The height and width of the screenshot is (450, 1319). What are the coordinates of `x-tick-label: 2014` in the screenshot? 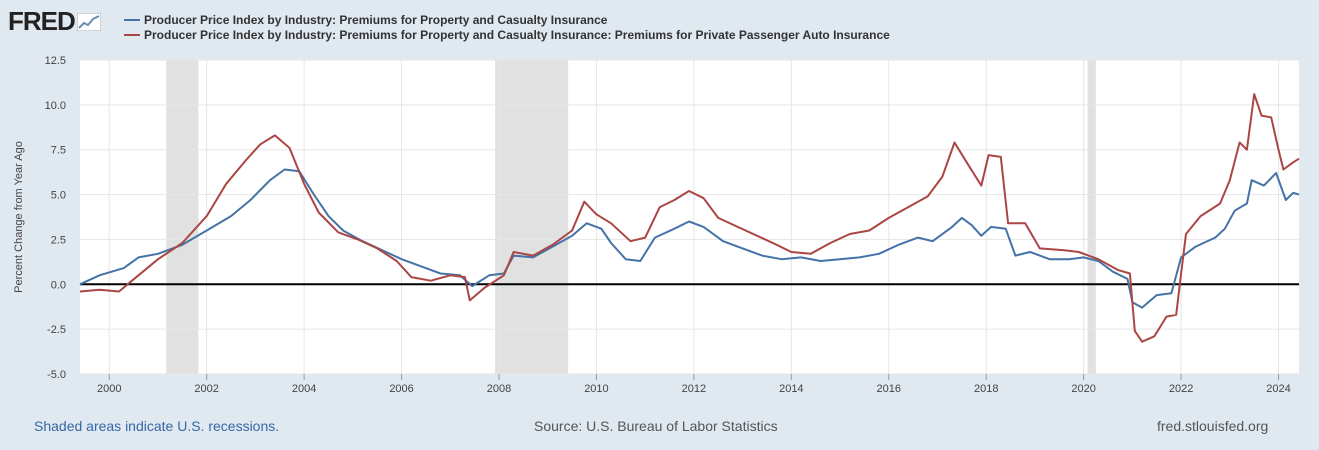 It's located at (791, 389).